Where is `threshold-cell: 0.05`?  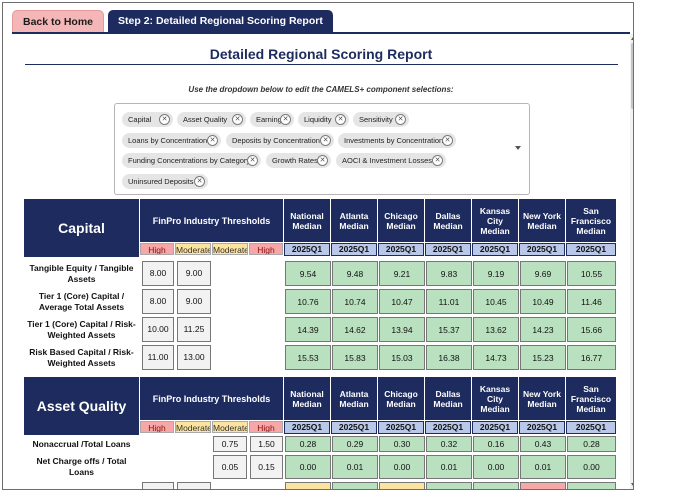
threshold-cell: 0.05 is located at coordinates (230, 467).